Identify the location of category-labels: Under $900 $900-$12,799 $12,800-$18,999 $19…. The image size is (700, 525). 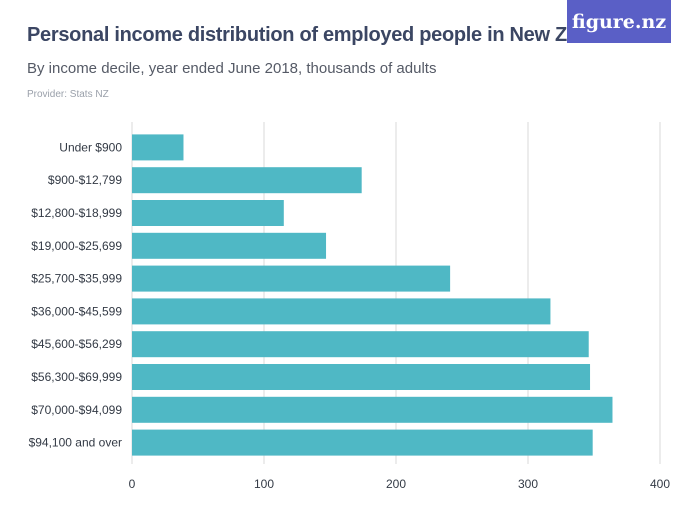
(76, 294).